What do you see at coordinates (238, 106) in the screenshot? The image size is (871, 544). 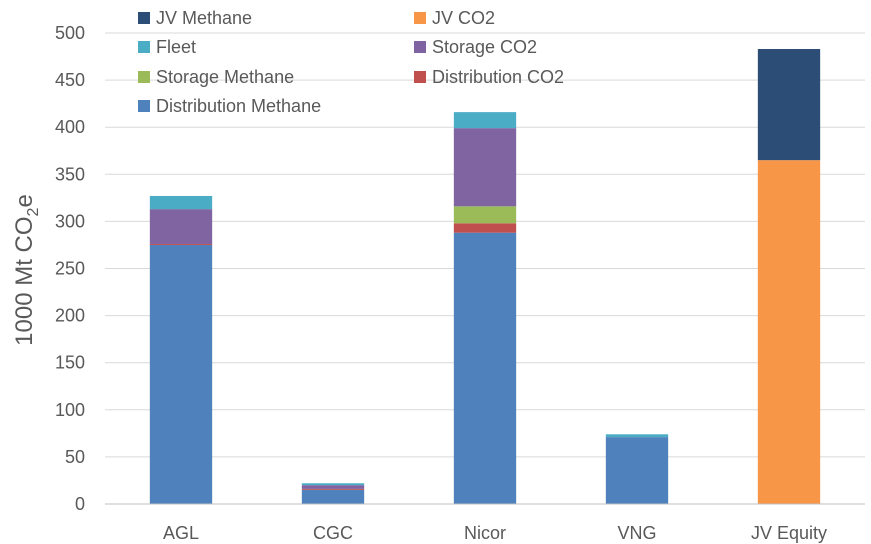 I see `legend-label: Distribution Methane` at bounding box center [238, 106].